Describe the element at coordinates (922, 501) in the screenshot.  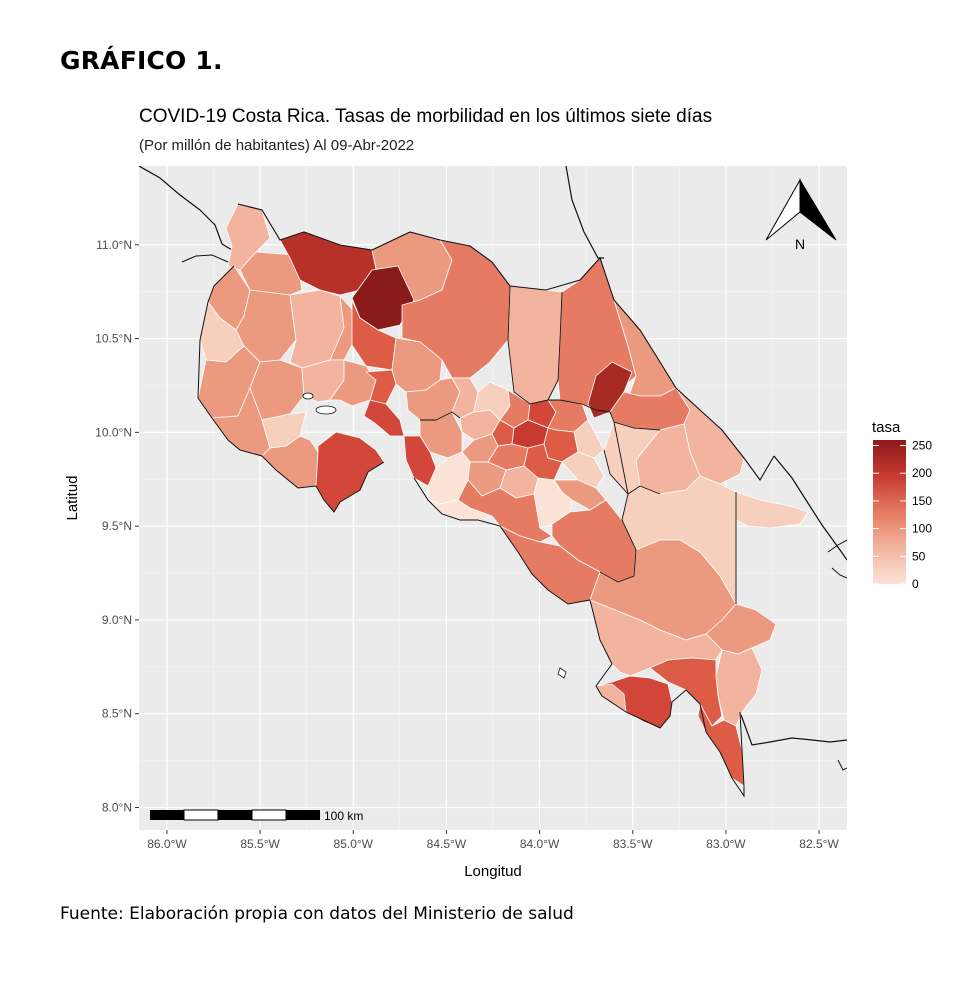
I see `legend-tick-label: 150` at that location.